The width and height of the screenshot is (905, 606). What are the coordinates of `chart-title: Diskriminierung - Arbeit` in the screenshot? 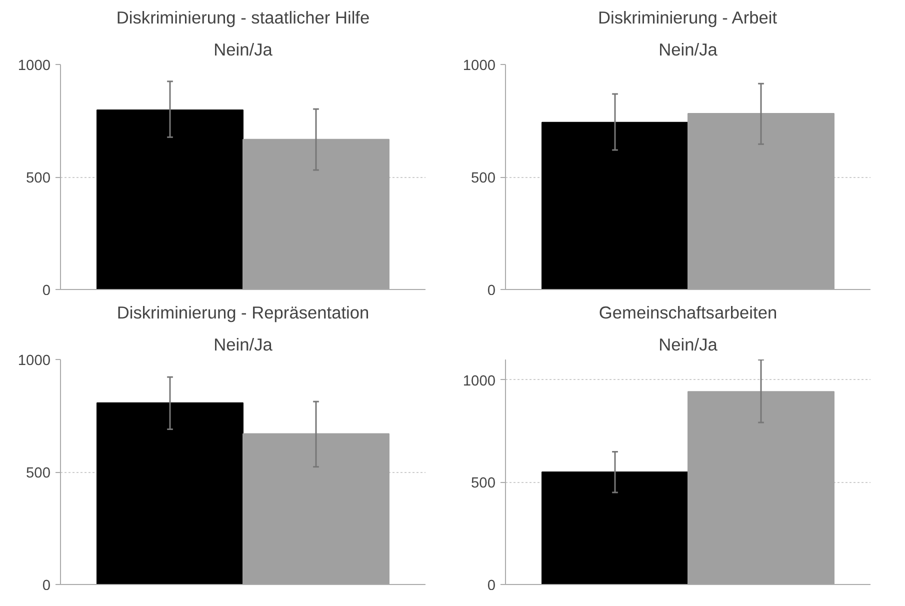 It's located at (688, 18).